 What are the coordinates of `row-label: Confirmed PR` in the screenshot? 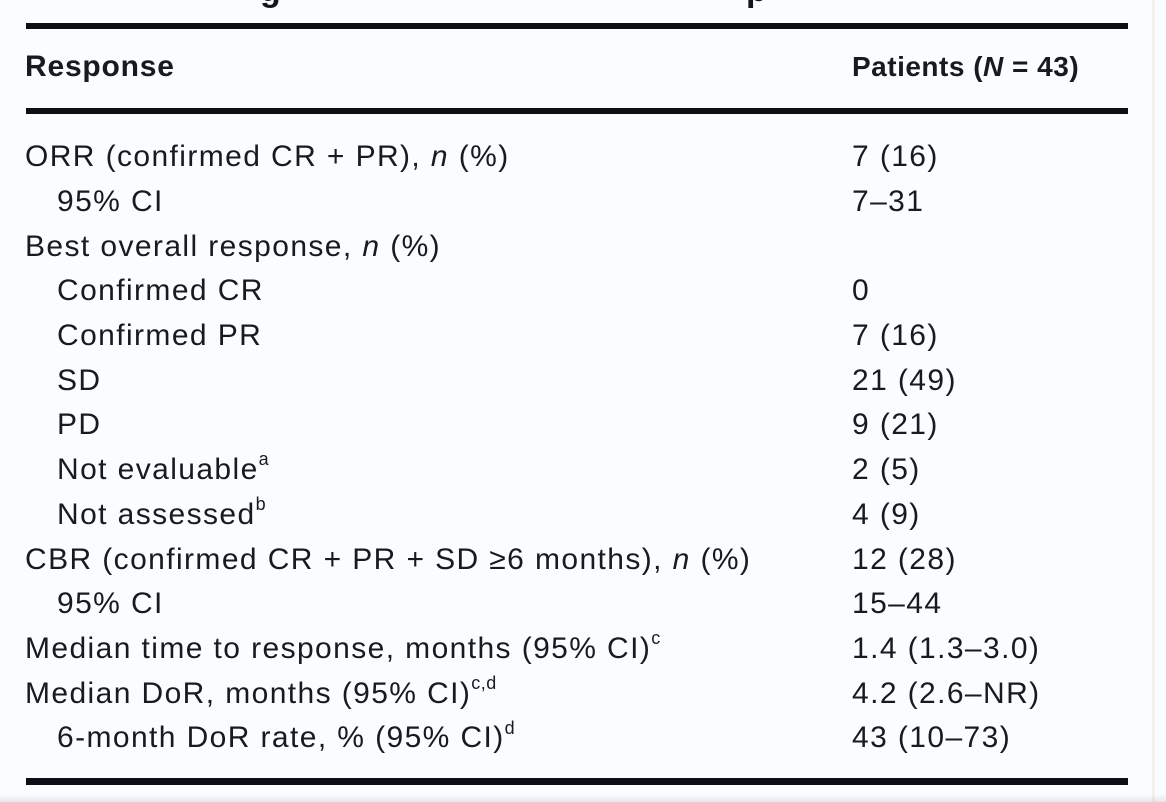 It's located at (131, 336).